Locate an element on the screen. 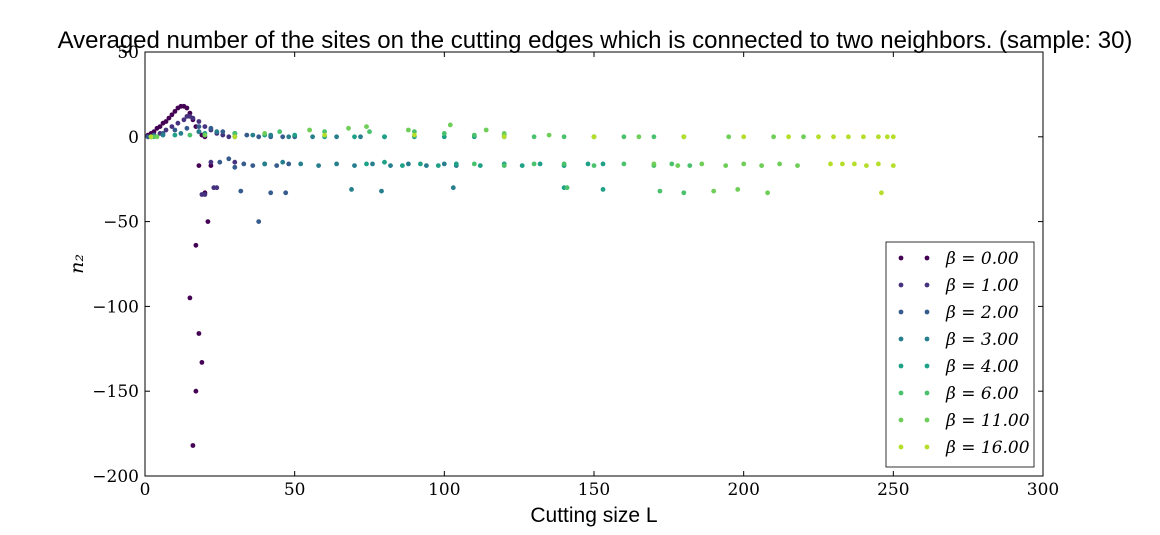 Image resolution: width=1160 pixels, height=535 pixels. legend-label: β = 2.00 is located at coordinates (982, 313).